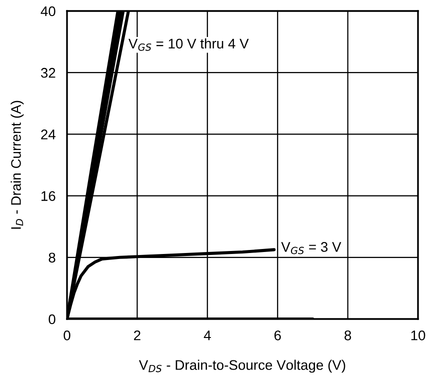 The image size is (430, 377). What do you see at coordinates (48, 135) in the screenshot?
I see `y-tick-label: 24` at bounding box center [48, 135].